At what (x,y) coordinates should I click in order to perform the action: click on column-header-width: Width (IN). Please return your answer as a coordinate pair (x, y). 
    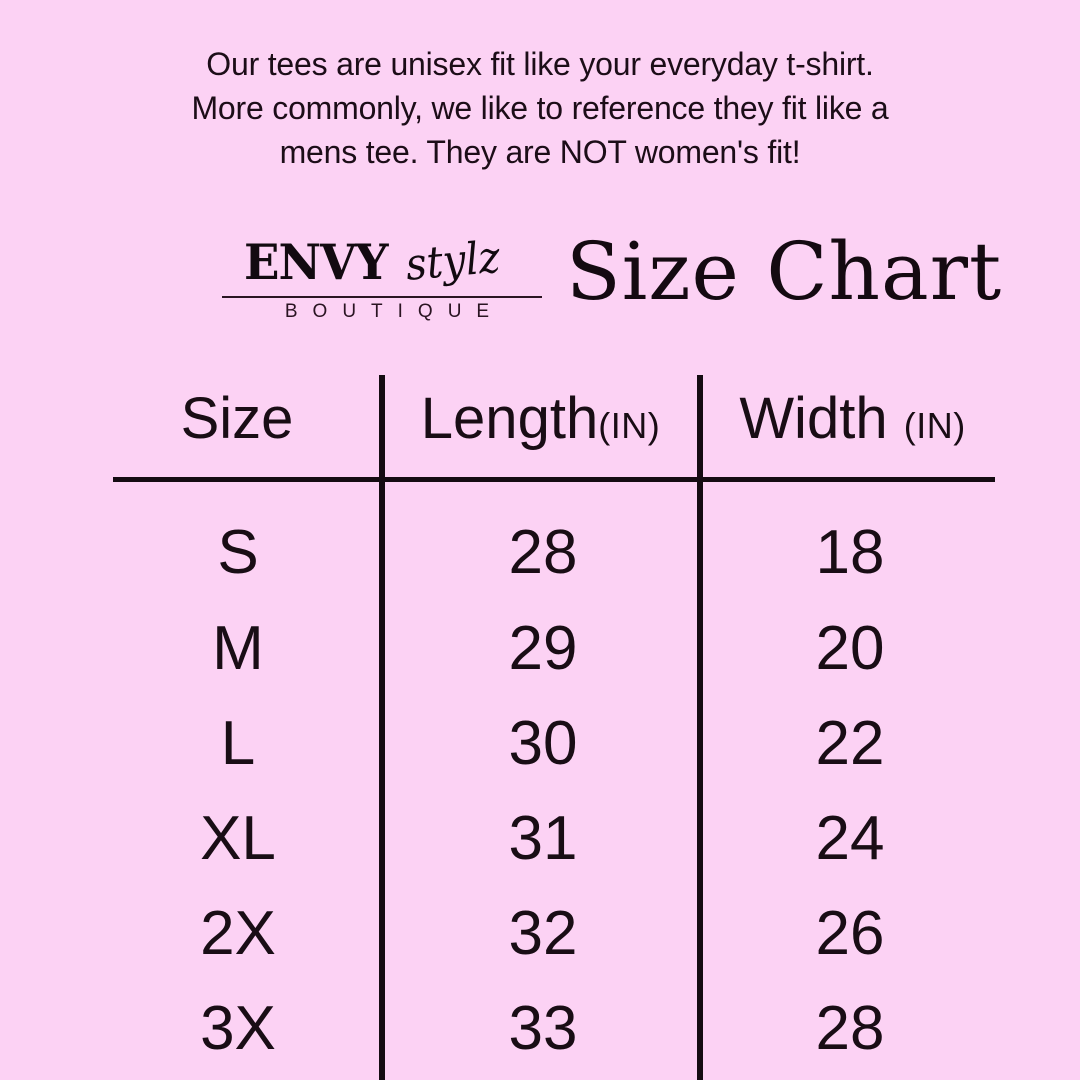
    Looking at the image, I should click on (852, 422).